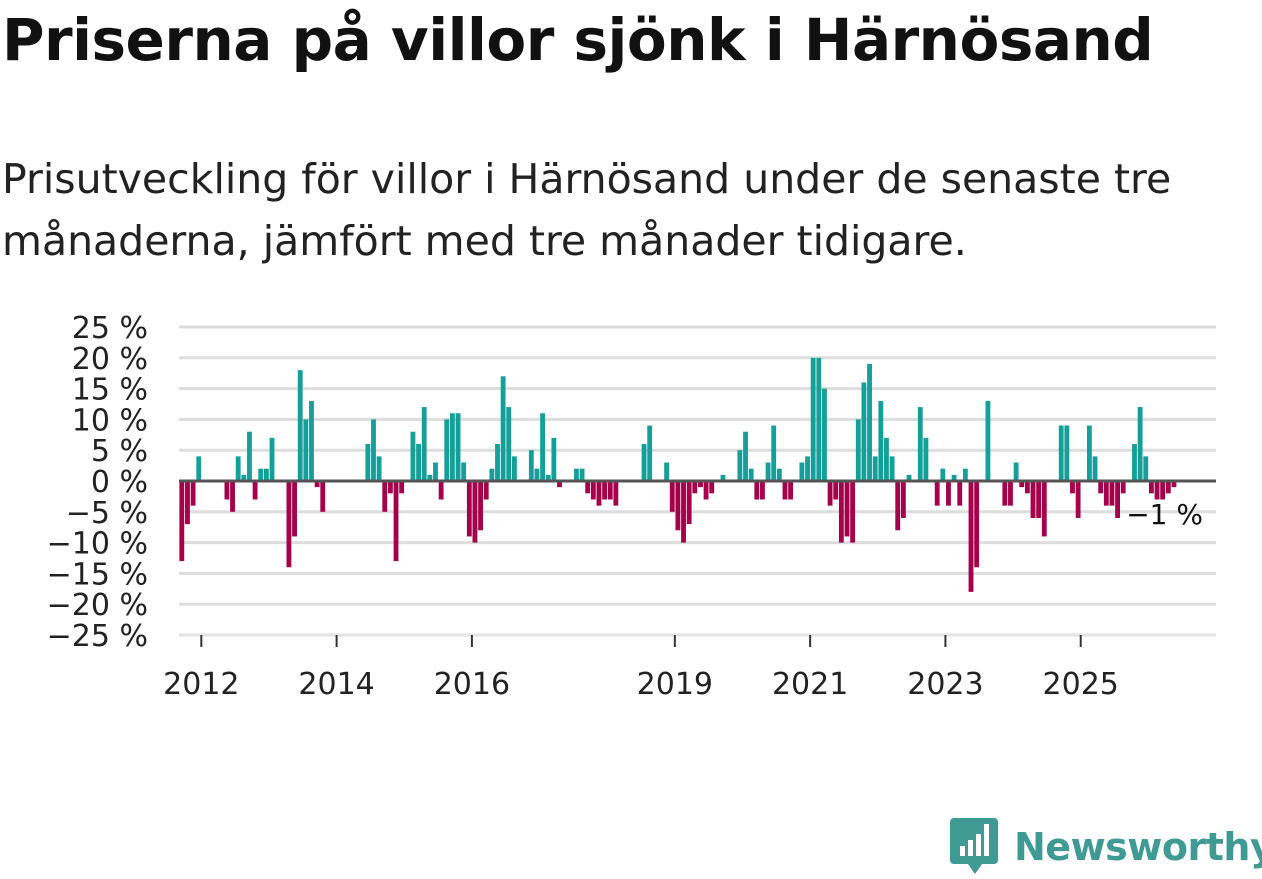 This screenshot has height=879, width=1262. I want to click on x-tick-label: 2021, so click(810, 684).